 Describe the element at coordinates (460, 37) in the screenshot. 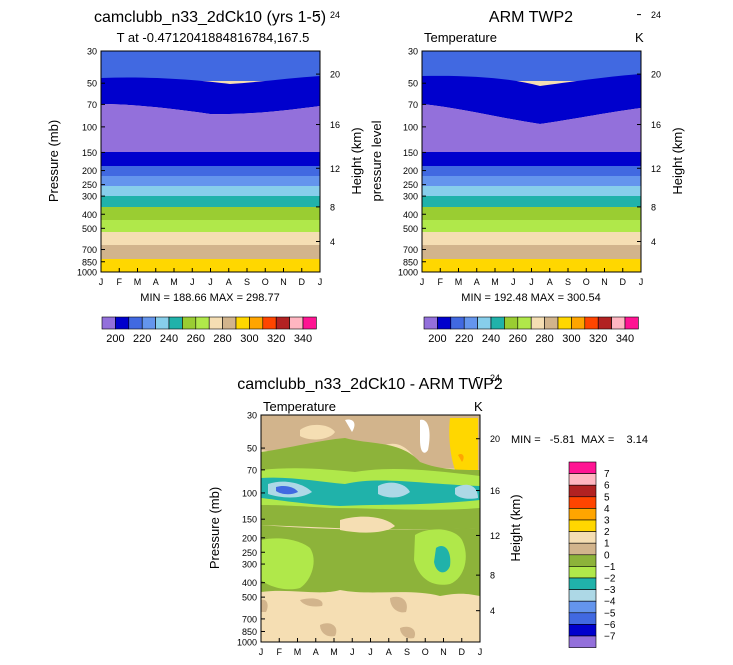

I see `panel-obs-field-label: Temperature` at that location.